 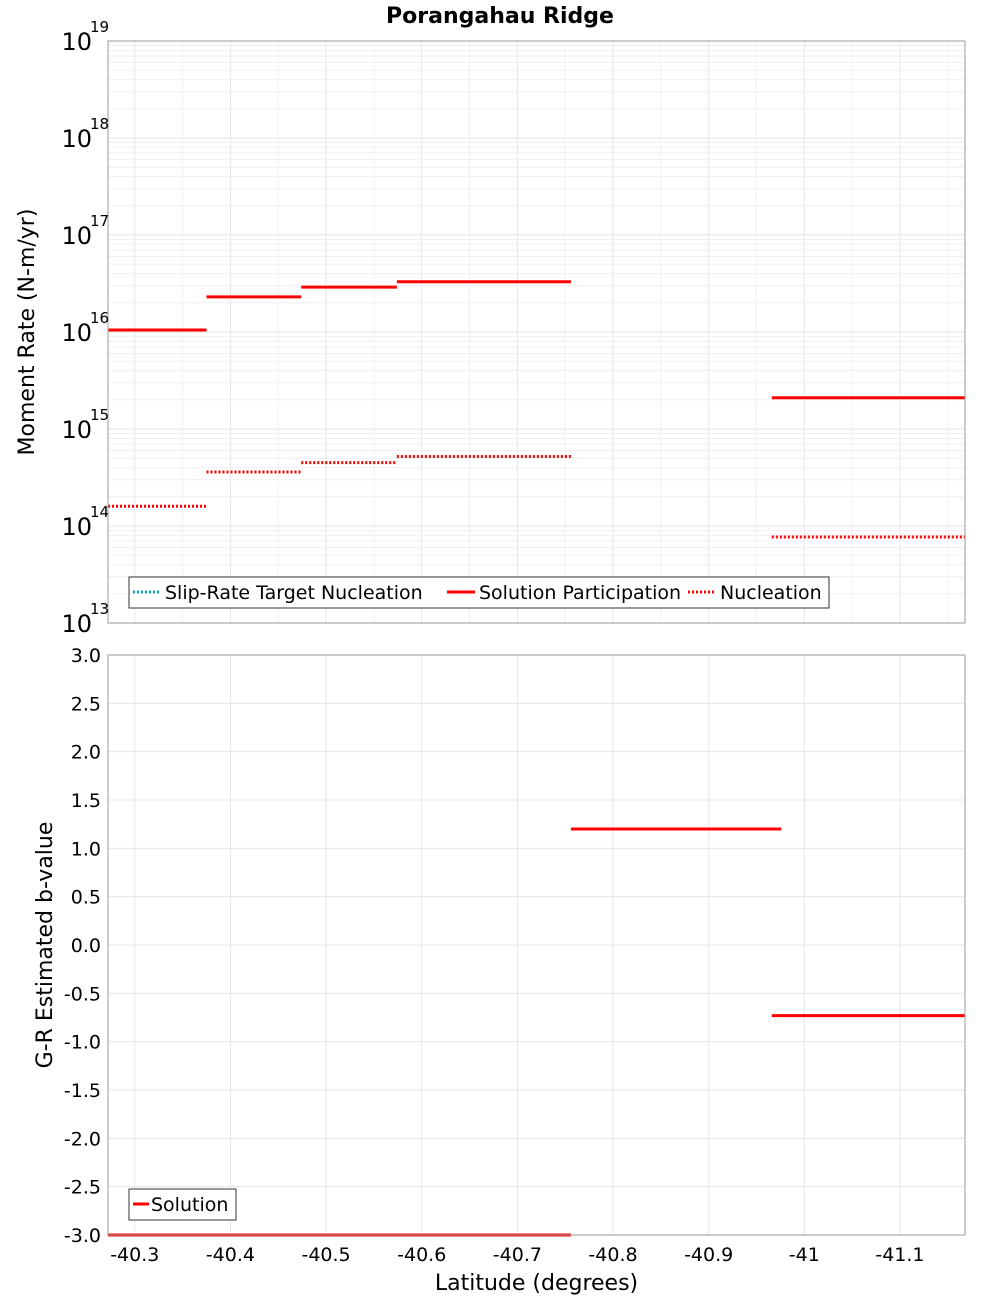 What do you see at coordinates (86, 849) in the screenshot?
I see `b-value-y-tick-label: 1.0` at bounding box center [86, 849].